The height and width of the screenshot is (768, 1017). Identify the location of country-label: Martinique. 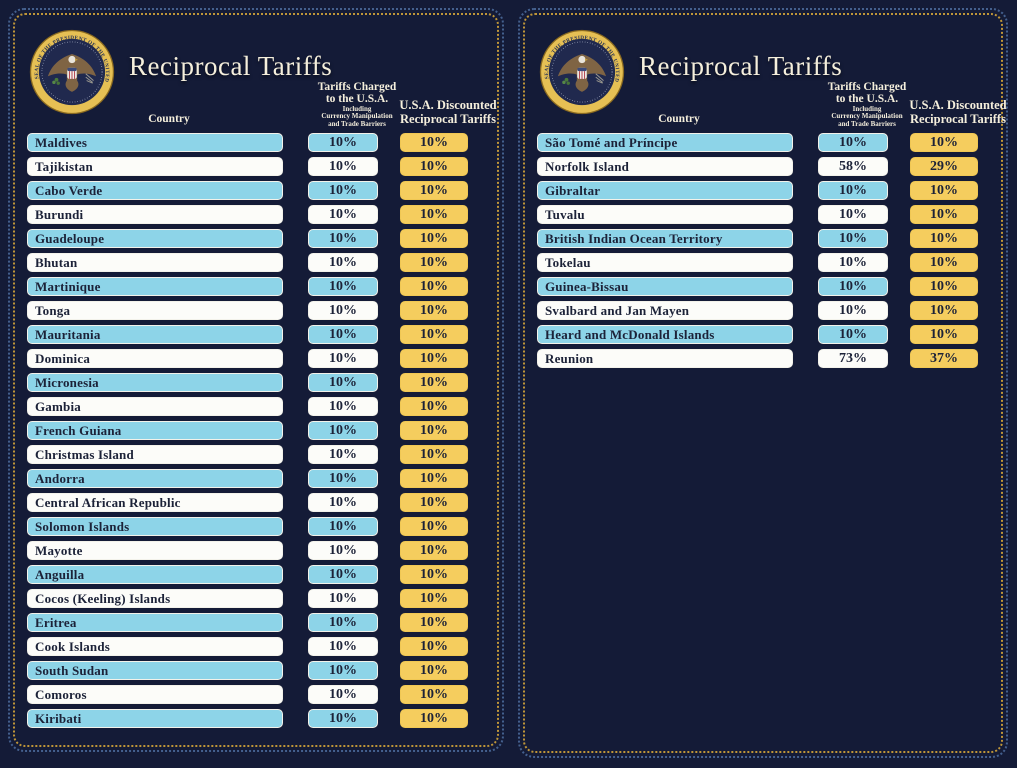
(68, 286).